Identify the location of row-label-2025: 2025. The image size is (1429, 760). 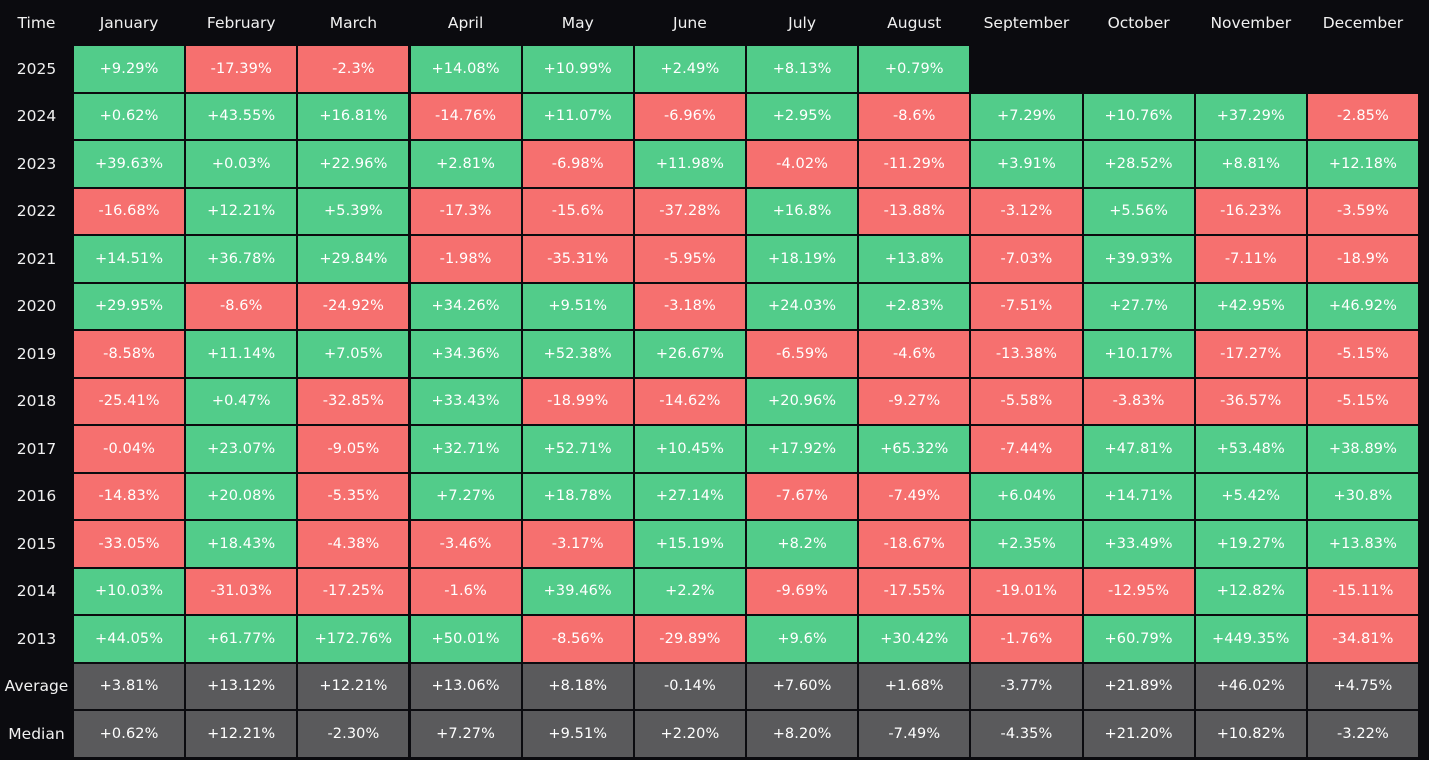
(36, 68).